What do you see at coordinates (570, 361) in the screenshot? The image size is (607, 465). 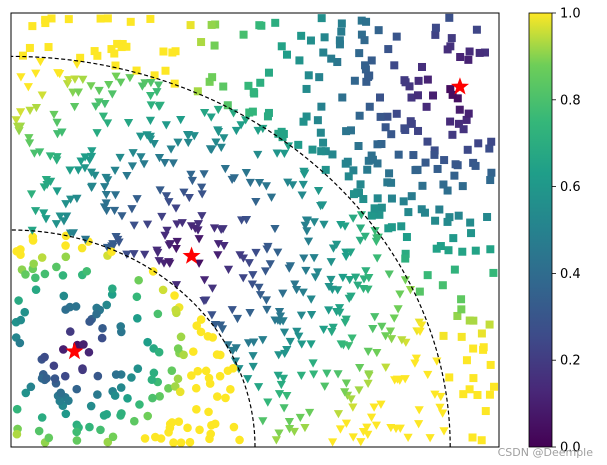 I see `colorbar-tick-label: 0.2` at bounding box center [570, 361].